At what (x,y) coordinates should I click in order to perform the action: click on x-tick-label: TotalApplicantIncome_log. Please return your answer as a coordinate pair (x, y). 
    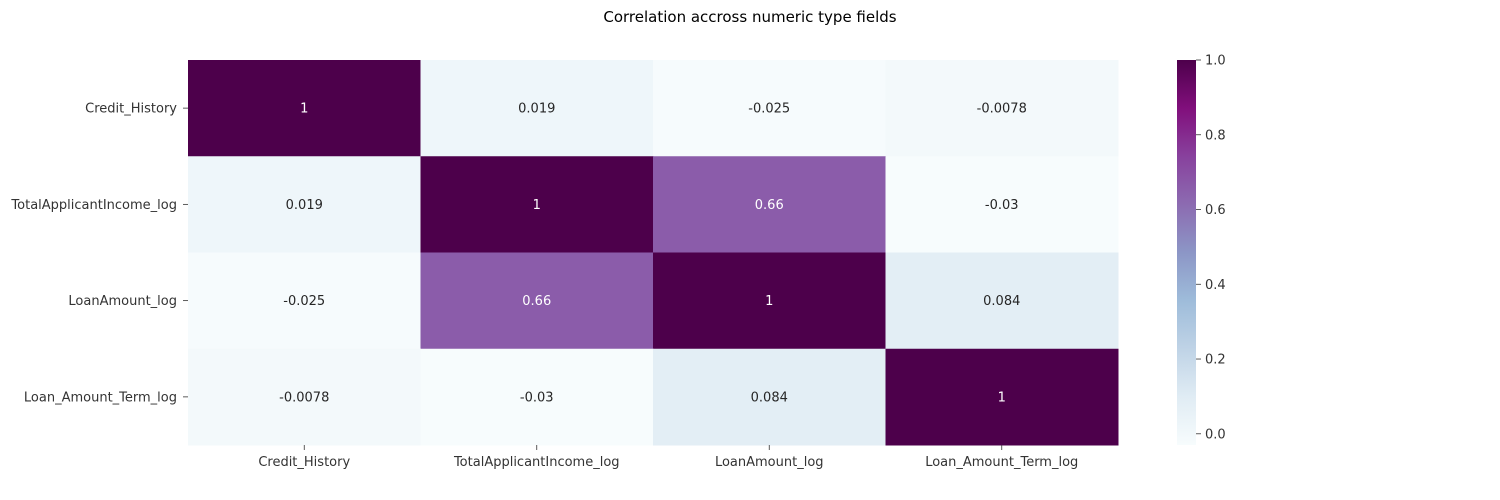
    Looking at the image, I should click on (536, 462).